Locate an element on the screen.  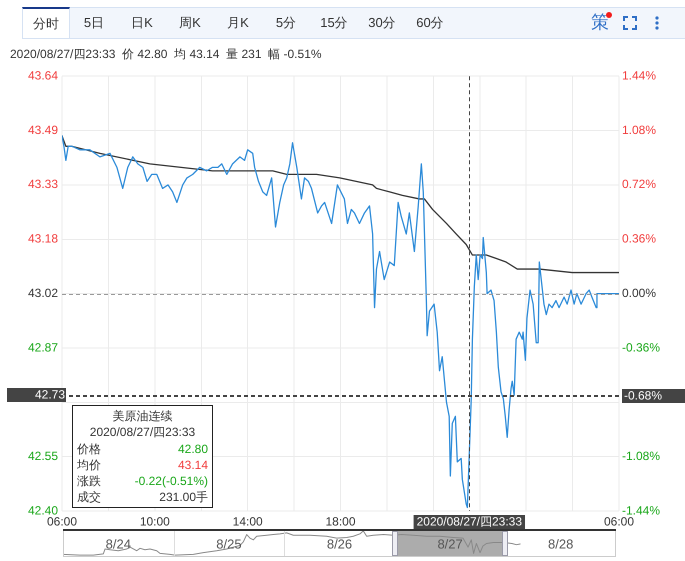
y-tick-label: 43.18 is located at coordinates (43, 239).